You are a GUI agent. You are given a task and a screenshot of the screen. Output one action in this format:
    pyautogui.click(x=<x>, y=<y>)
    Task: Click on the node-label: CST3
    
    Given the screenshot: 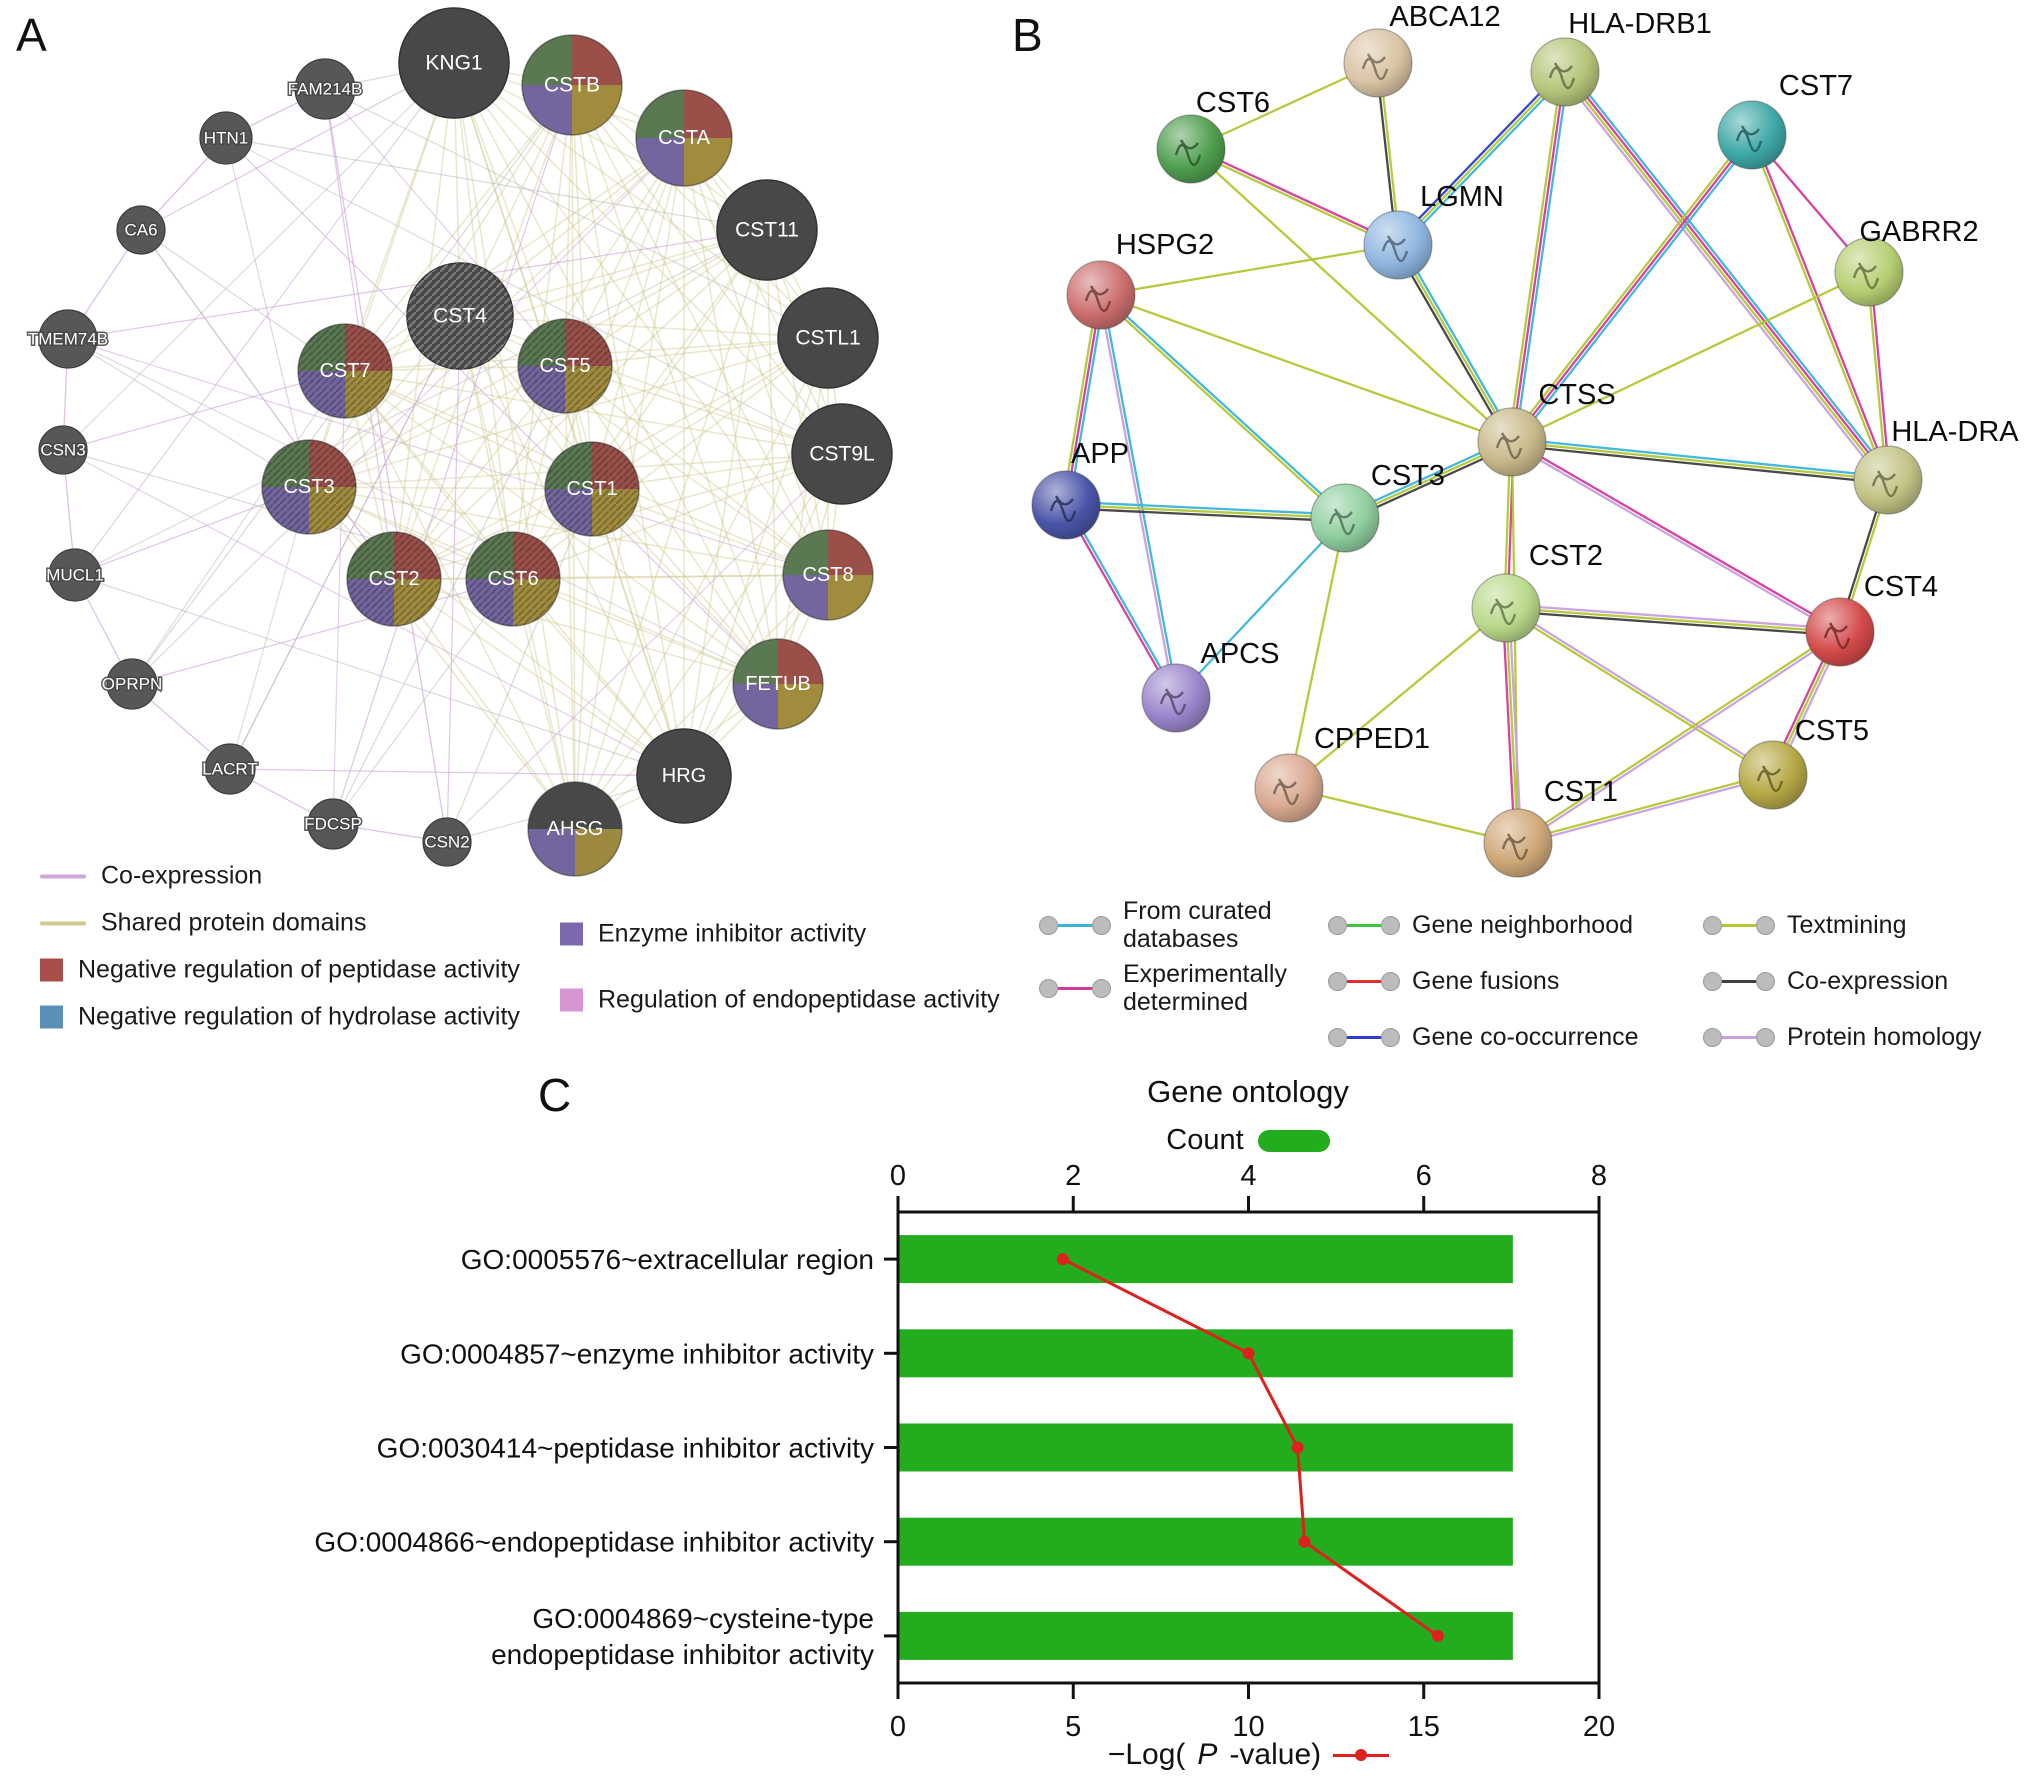 What is the action you would take?
    pyautogui.click(x=1408, y=476)
    